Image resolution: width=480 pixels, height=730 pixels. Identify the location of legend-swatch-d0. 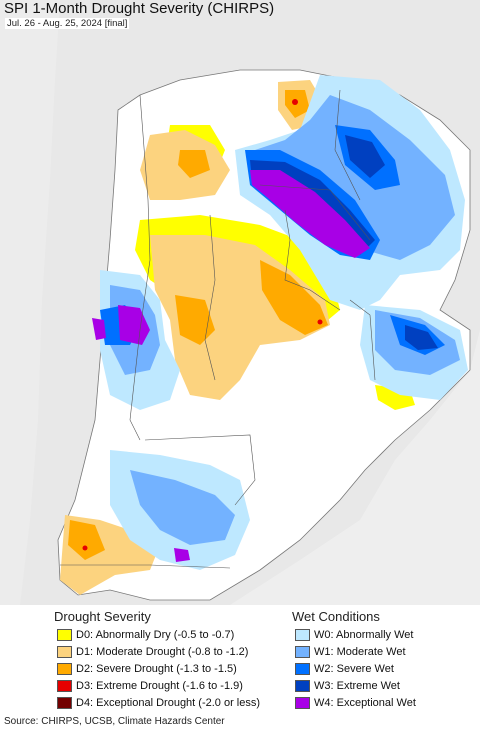
(64, 635).